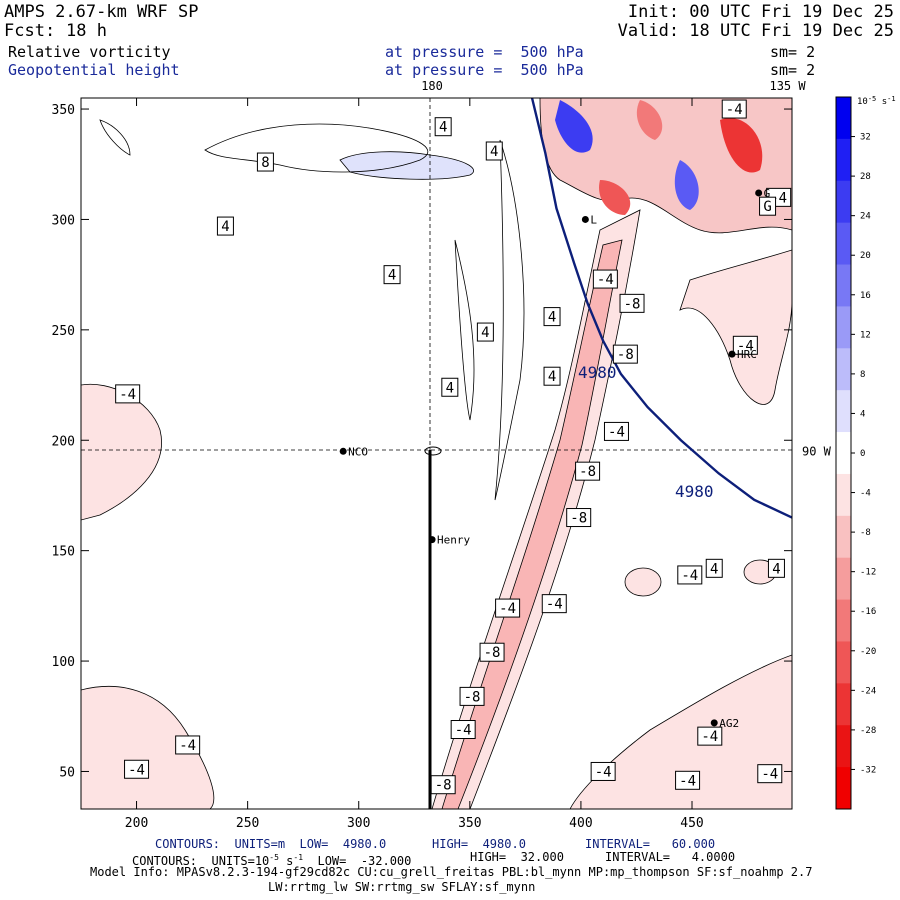 The height and width of the screenshot is (900, 900). I want to click on vort-blob-east, so click(735, 327).